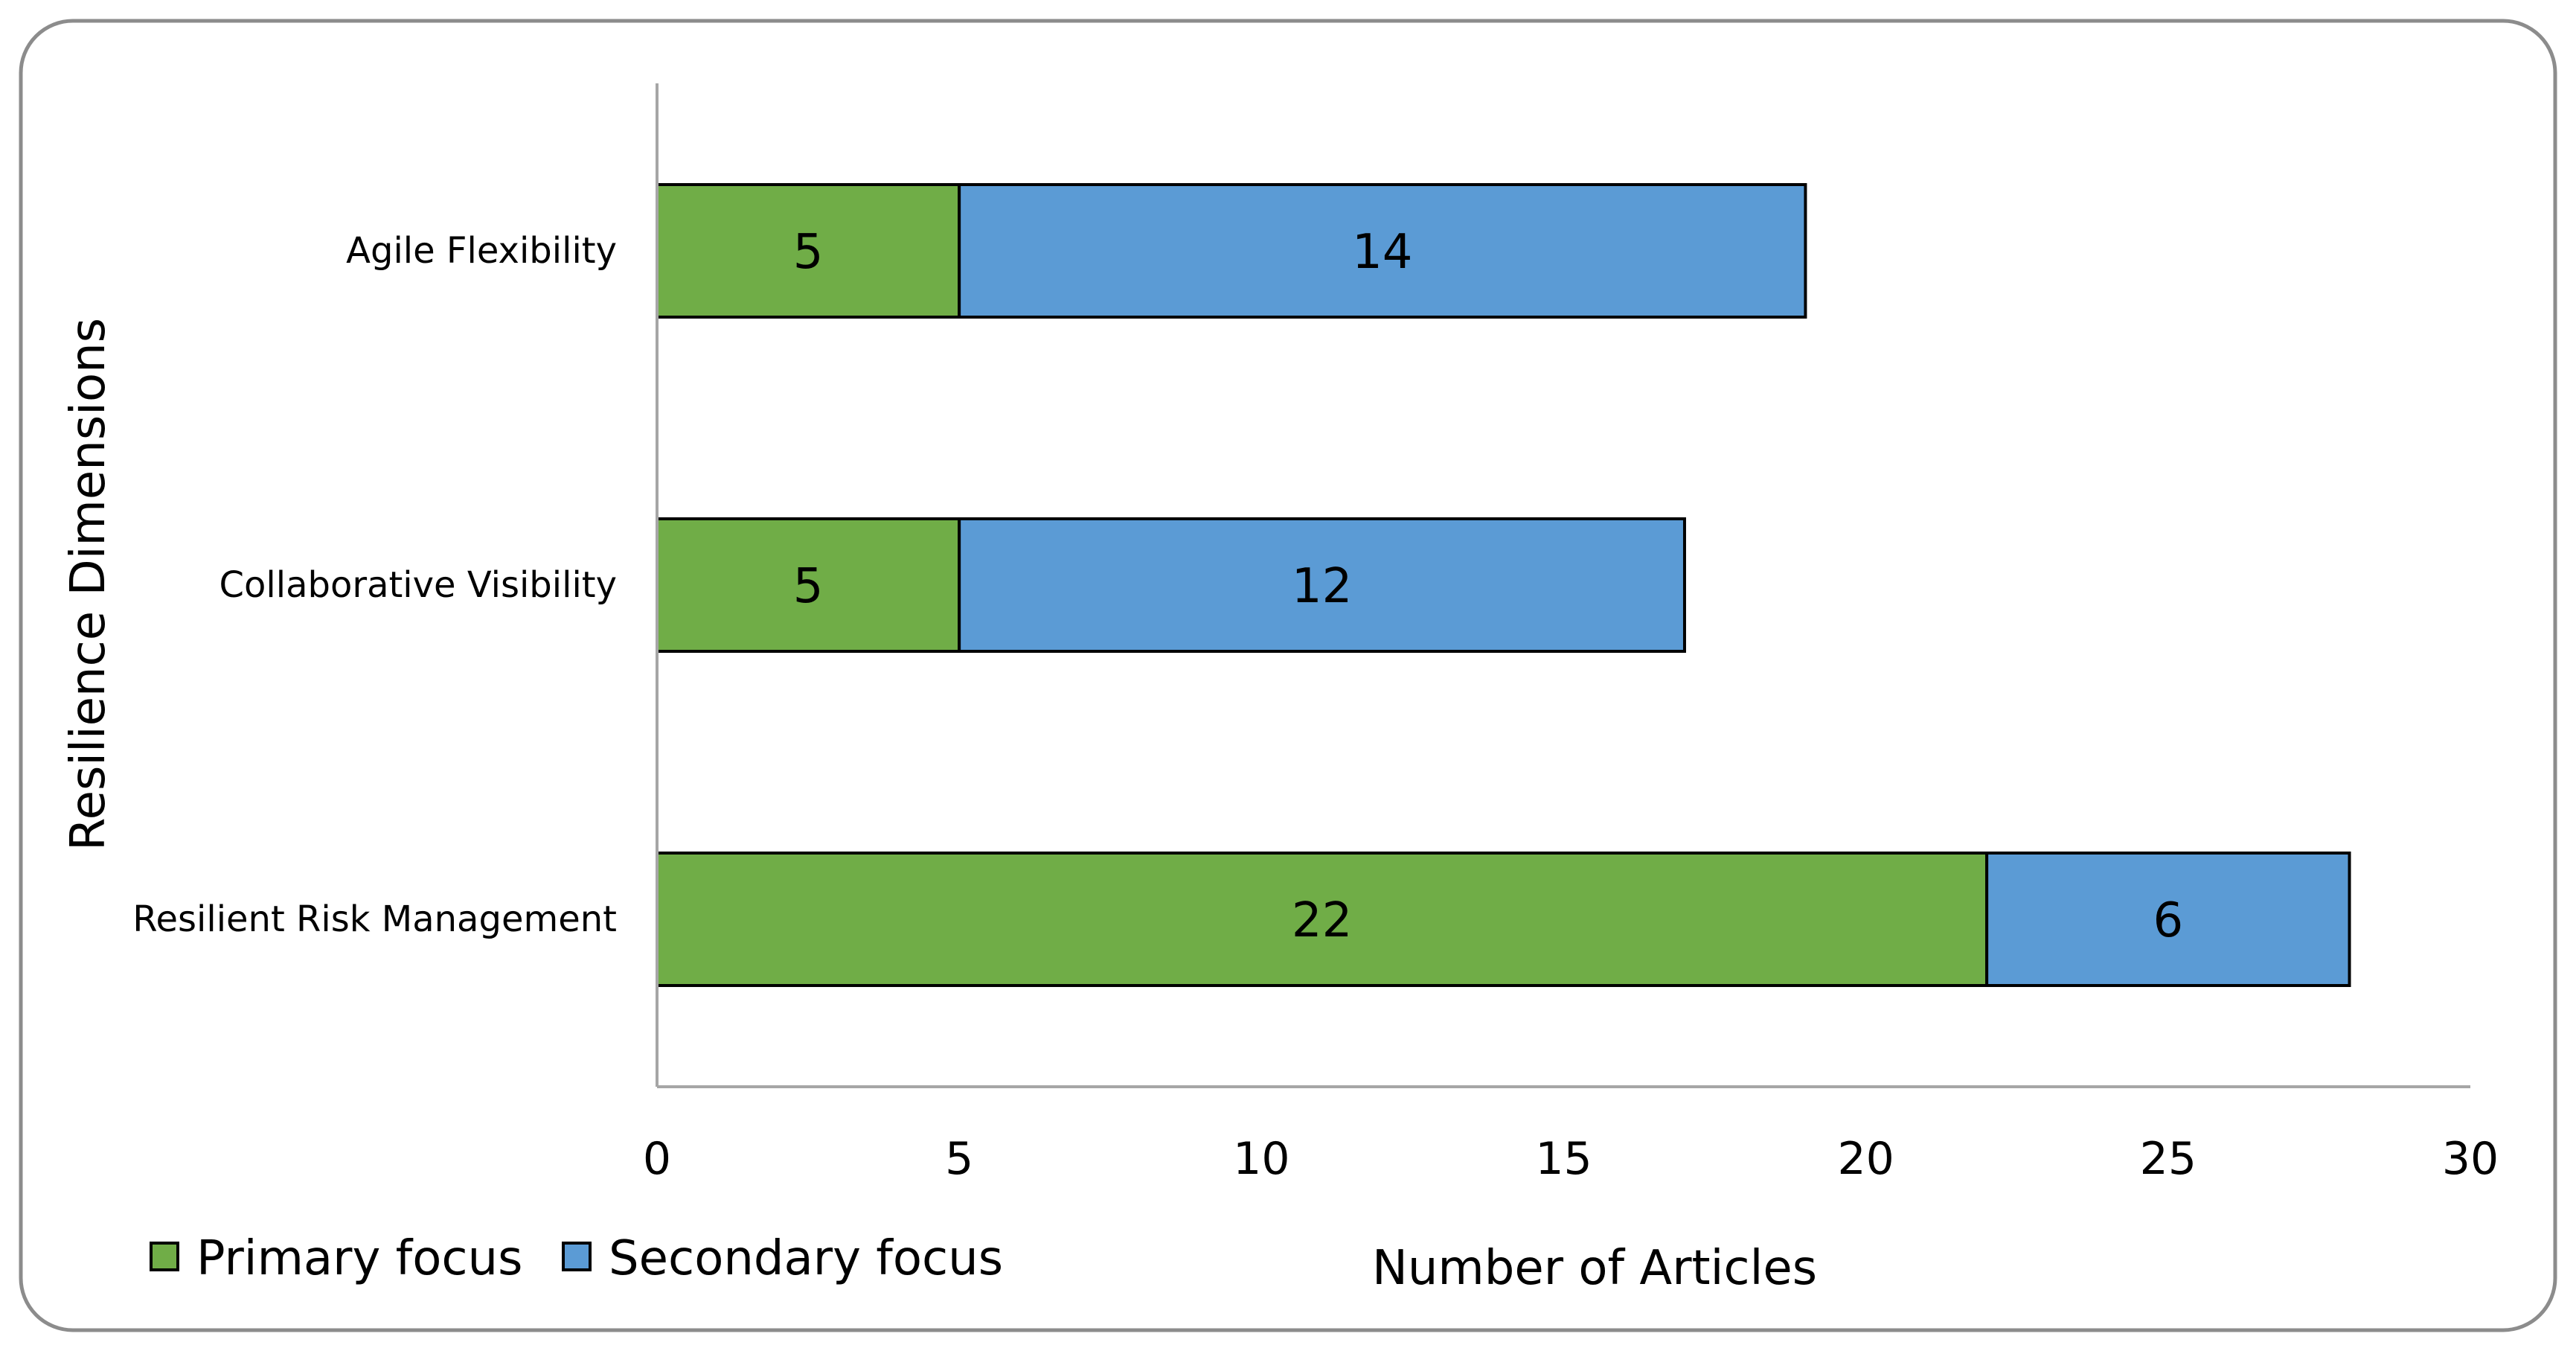 This screenshot has height=1351, width=2576. I want to click on data-label-secondary-2: 6, so click(2168, 920).